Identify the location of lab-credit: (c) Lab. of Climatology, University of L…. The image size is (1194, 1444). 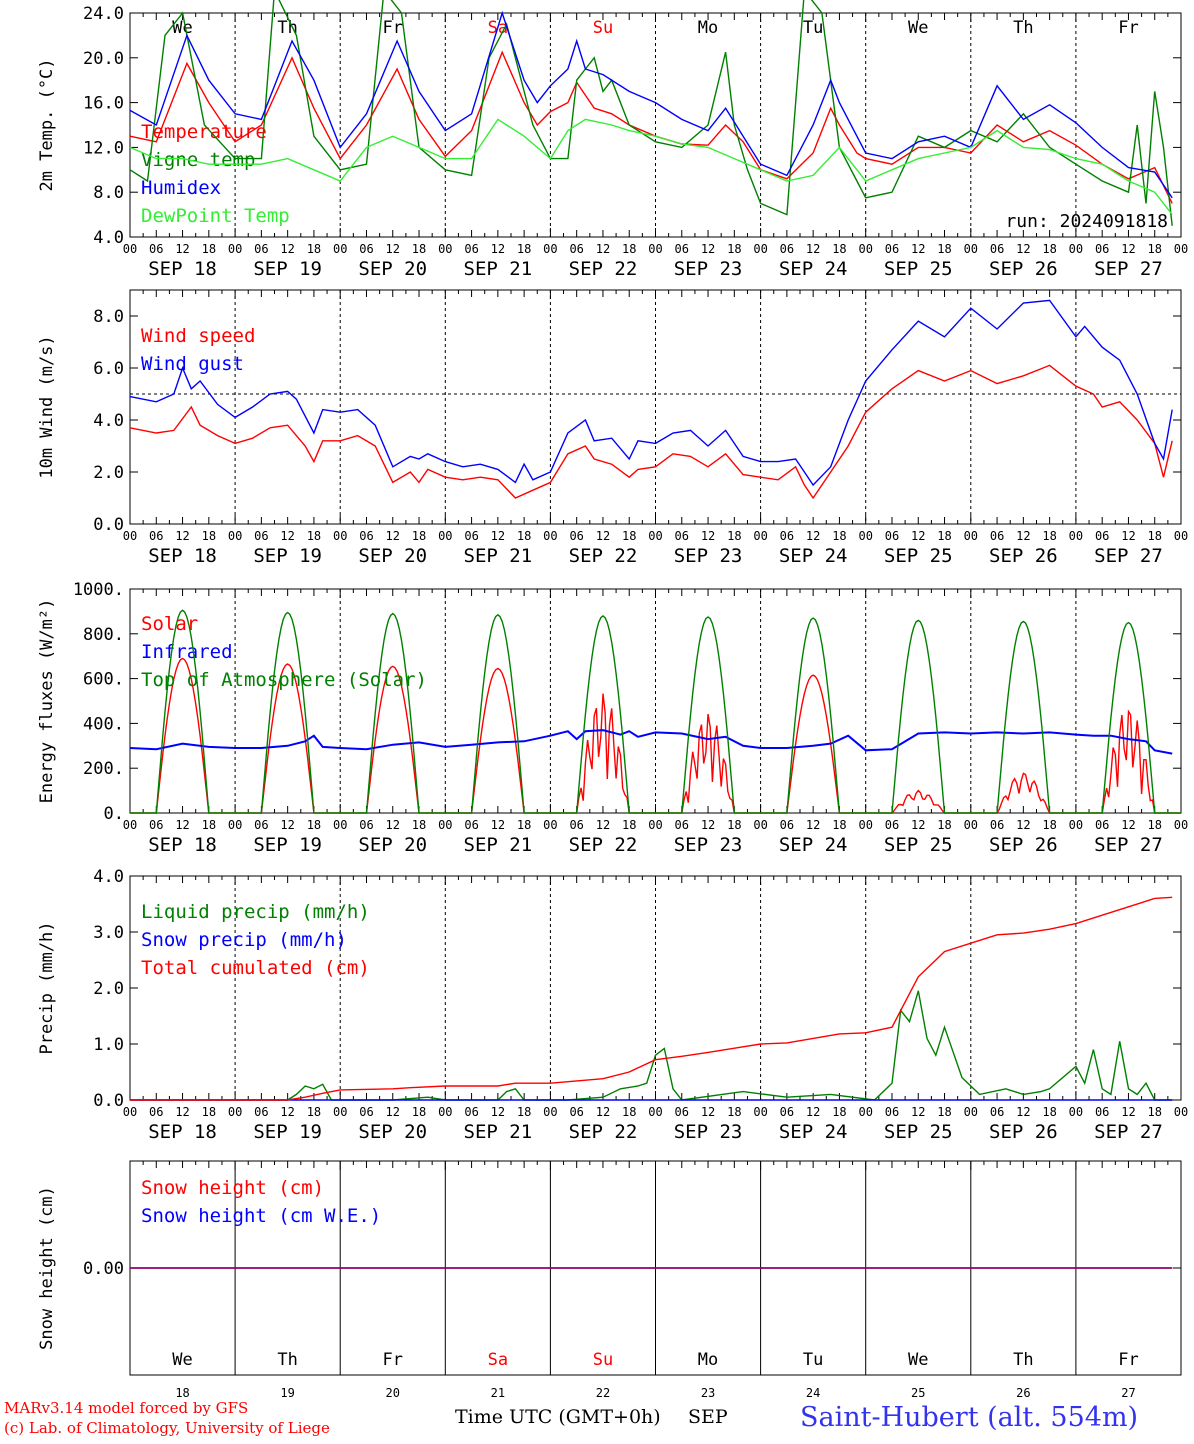
(167, 1428).